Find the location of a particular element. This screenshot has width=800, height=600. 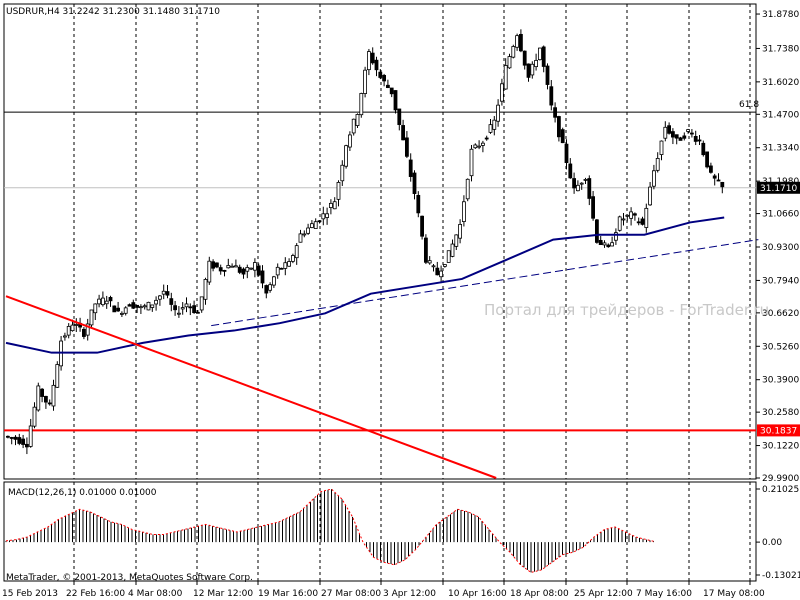

support-dashed-trendline is located at coordinates (485, 283).